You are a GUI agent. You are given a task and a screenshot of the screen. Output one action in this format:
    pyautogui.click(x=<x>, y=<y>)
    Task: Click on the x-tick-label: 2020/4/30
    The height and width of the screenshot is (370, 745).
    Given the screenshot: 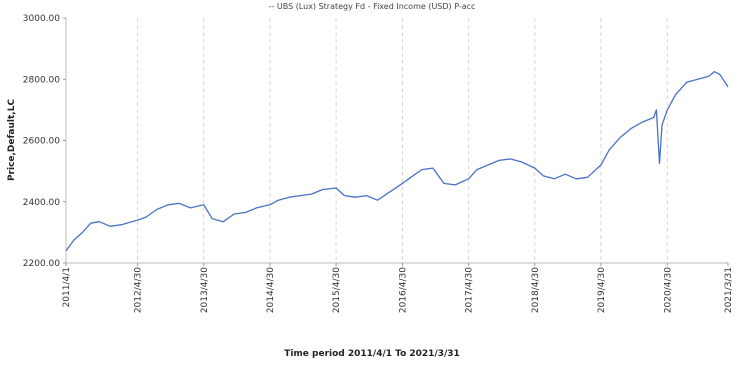 What is the action you would take?
    pyautogui.click(x=668, y=290)
    